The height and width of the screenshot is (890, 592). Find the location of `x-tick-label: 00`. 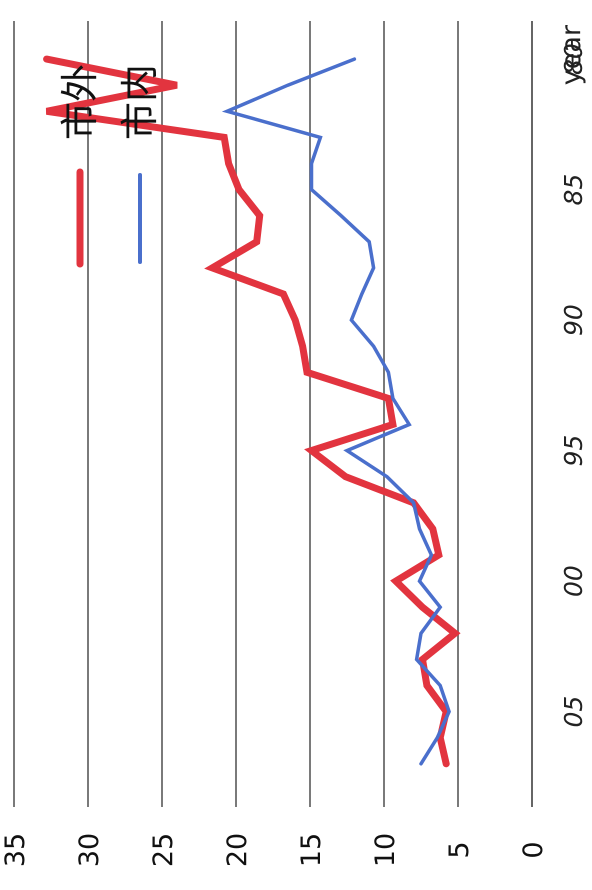

x-tick-label: 00 is located at coordinates (573, 581).